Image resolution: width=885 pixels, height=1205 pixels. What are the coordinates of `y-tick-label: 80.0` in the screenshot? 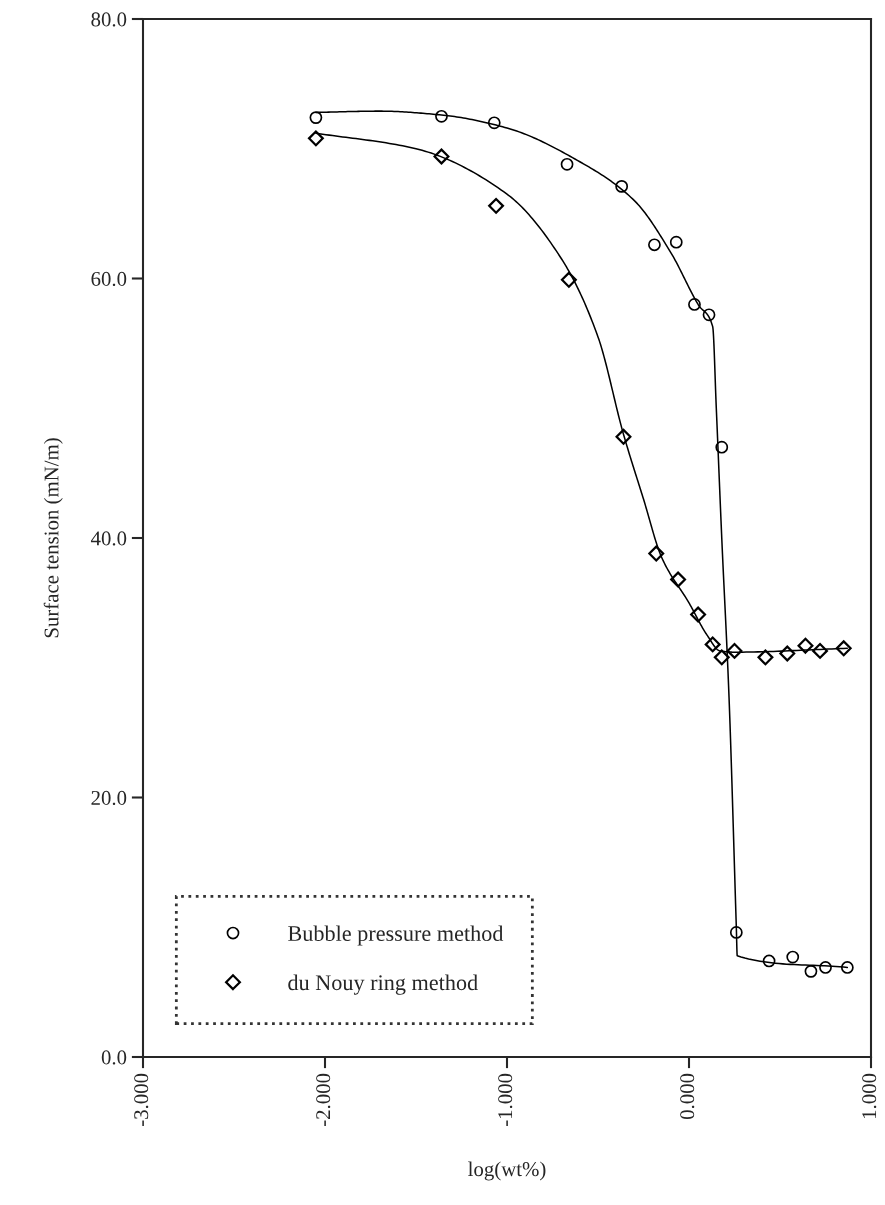 It's located at (109, 19).